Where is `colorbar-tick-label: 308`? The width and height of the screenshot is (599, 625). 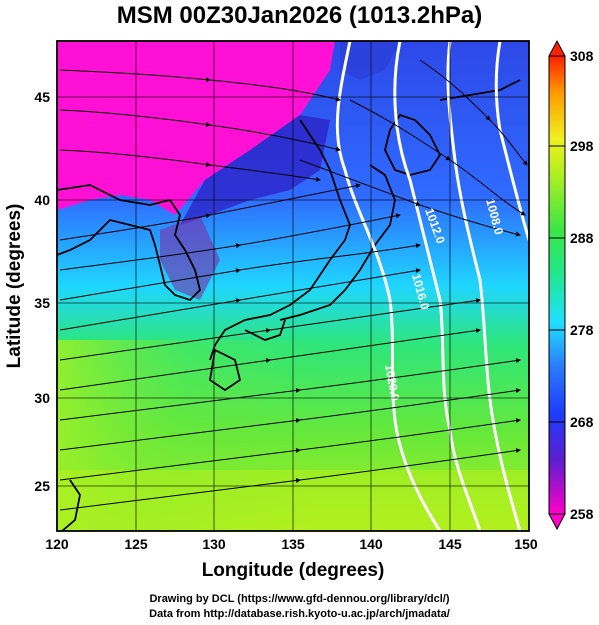
colorbar-tick-label: 308 is located at coordinates (582, 56).